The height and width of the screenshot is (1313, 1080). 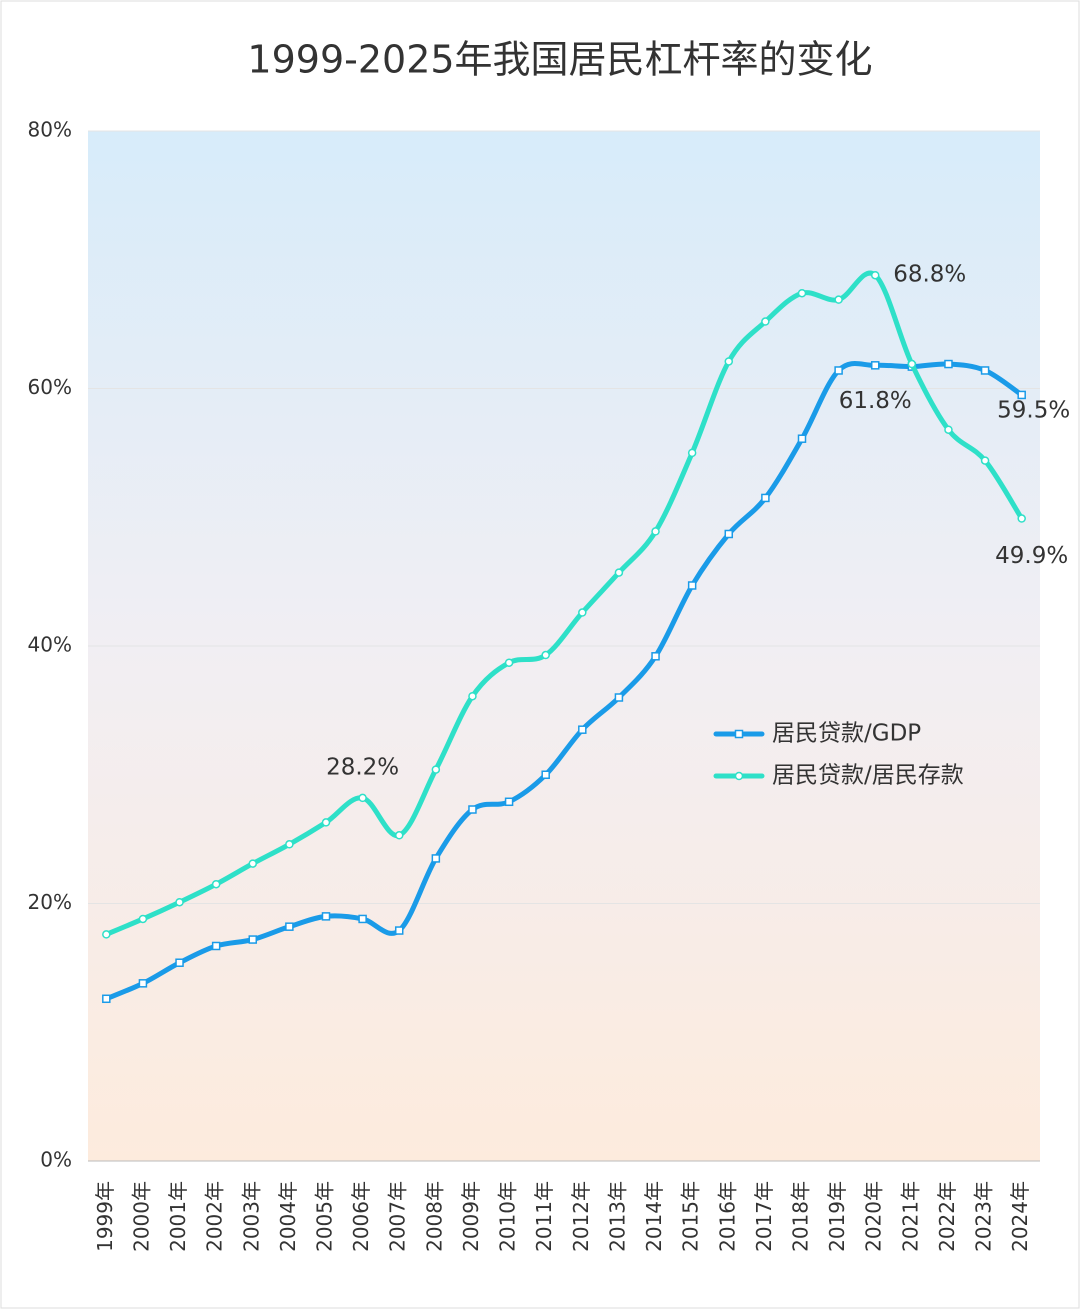 What do you see at coordinates (764, 1216) in the screenshot?
I see `x-tick-label: 2017年` at bounding box center [764, 1216].